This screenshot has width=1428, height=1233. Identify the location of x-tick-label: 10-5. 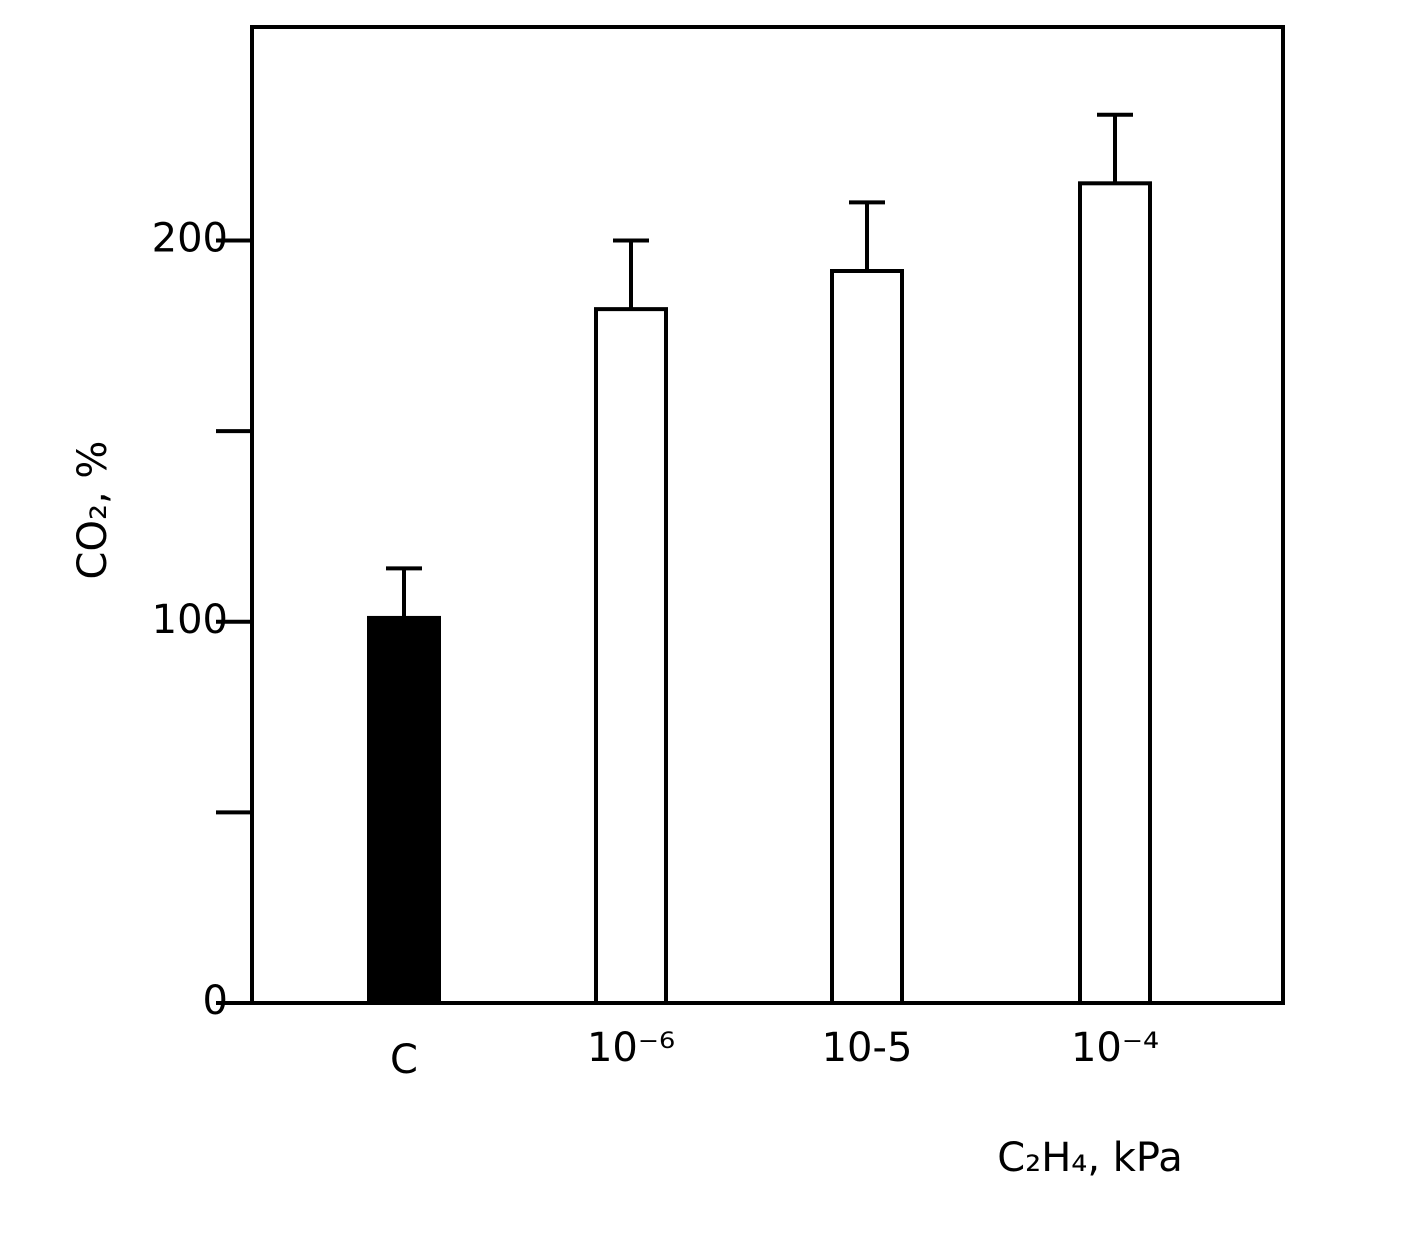
(867, 1048).